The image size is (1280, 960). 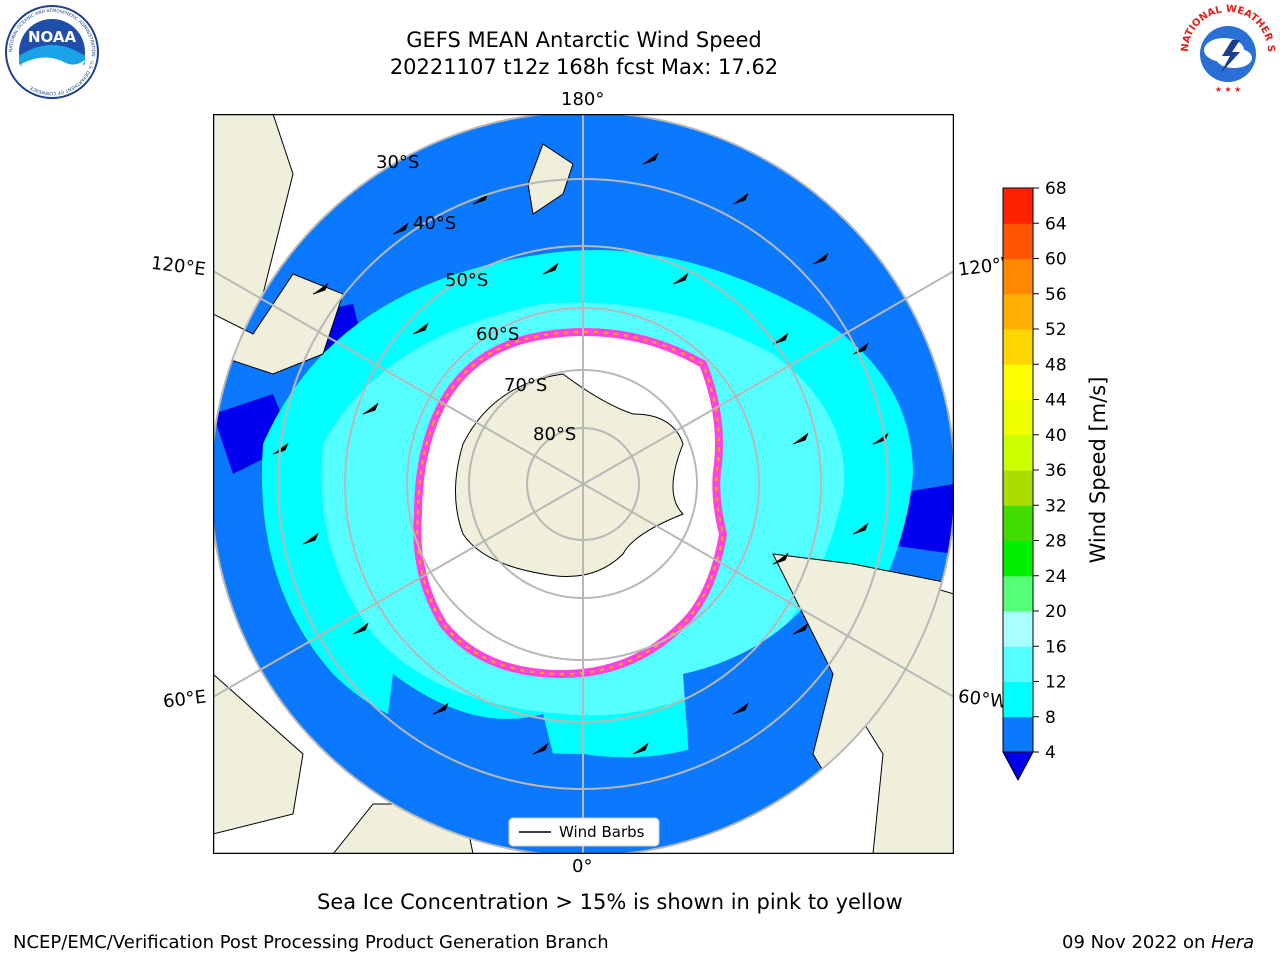 What do you see at coordinates (1056, 647) in the screenshot?
I see `colorbar-tick-label: 16` at bounding box center [1056, 647].